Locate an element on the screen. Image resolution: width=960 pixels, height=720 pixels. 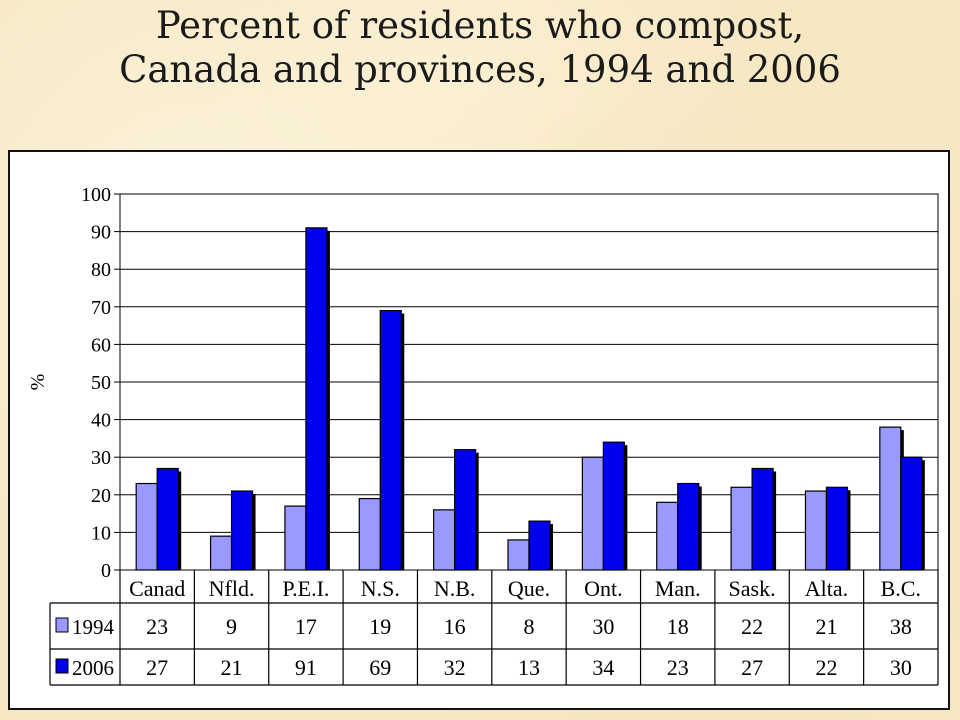
y-tick-label: 100 is located at coordinates (96, 195).